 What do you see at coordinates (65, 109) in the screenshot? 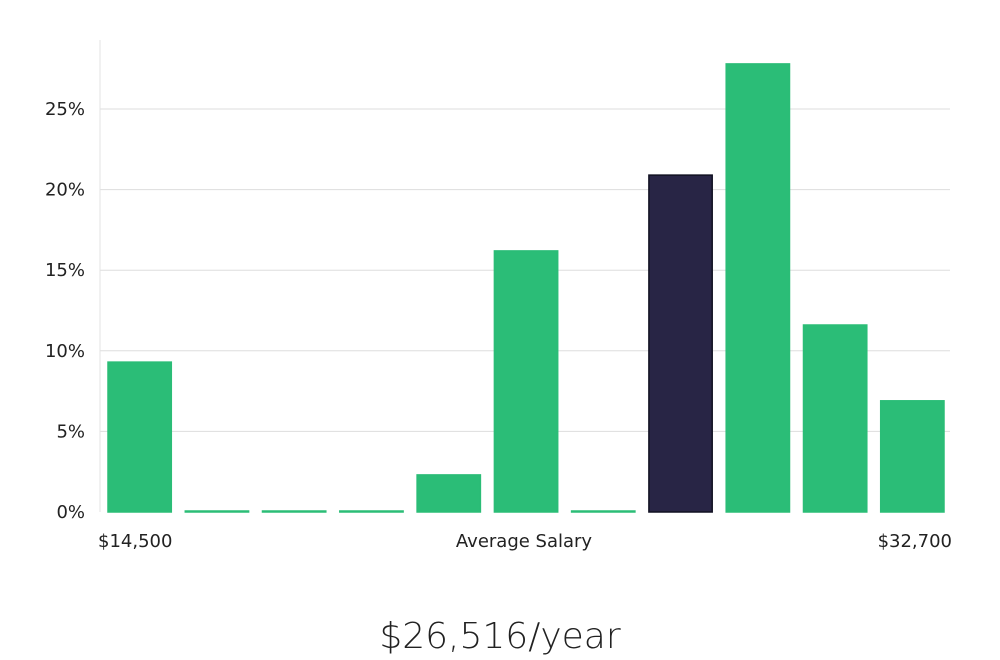
I see `y-tick-label: 25%` at bounding box center [65, 109].